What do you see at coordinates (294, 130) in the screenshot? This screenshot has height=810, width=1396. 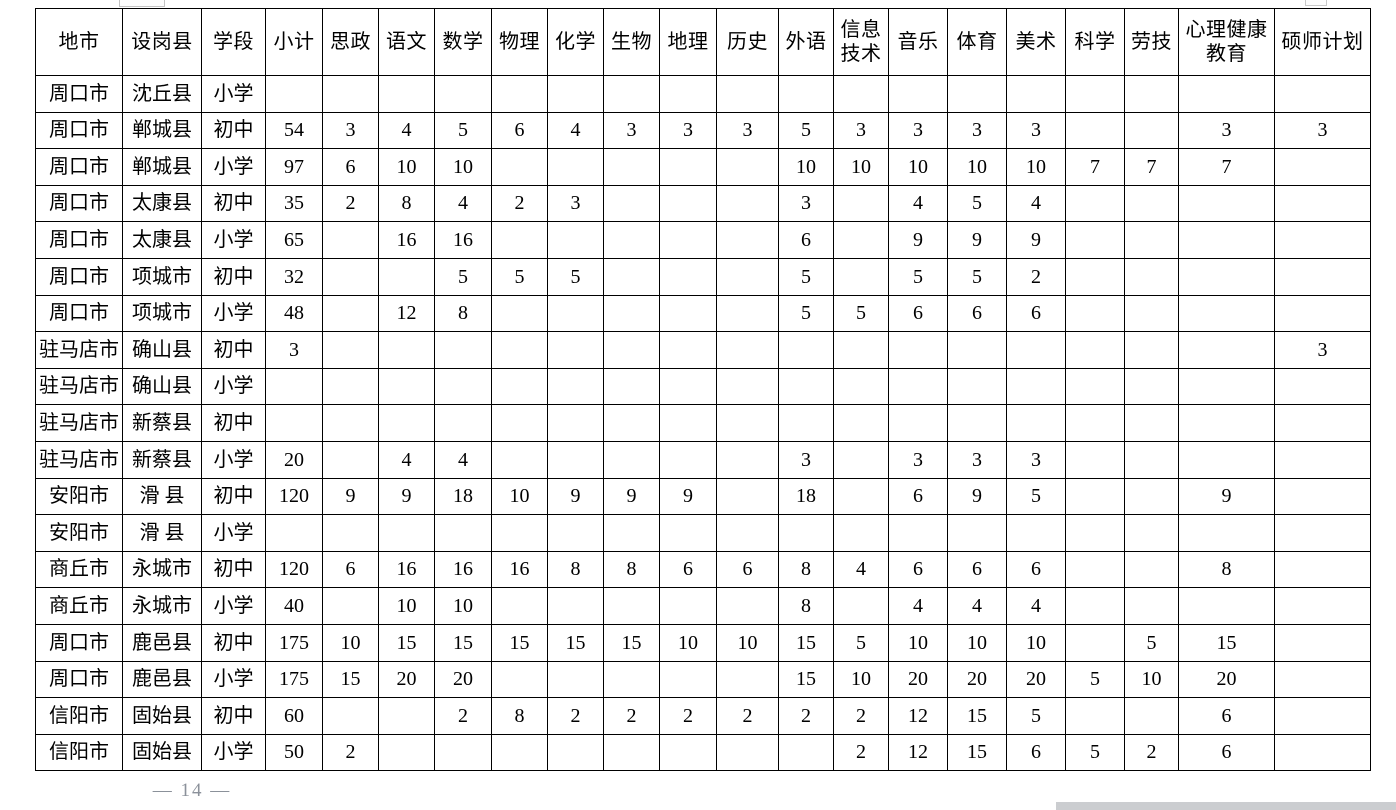 I see `table-cell: 54` at bounding box center [294, 130].